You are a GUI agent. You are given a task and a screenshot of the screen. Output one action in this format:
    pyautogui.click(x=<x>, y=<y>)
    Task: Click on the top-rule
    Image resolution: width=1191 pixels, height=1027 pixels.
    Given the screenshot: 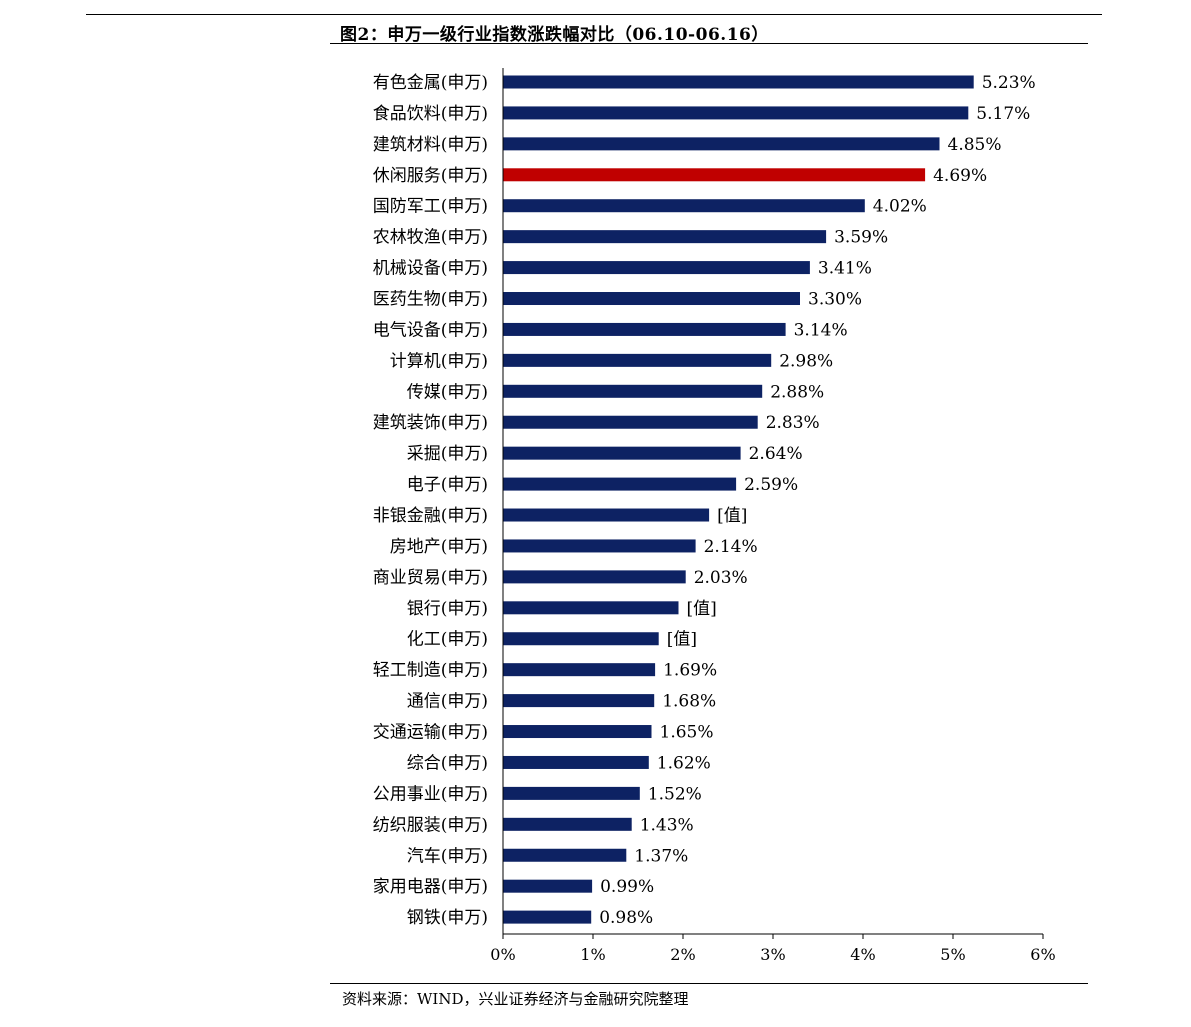 What is the action you would take?
    pyautogui.click(x=594, y=14)
    